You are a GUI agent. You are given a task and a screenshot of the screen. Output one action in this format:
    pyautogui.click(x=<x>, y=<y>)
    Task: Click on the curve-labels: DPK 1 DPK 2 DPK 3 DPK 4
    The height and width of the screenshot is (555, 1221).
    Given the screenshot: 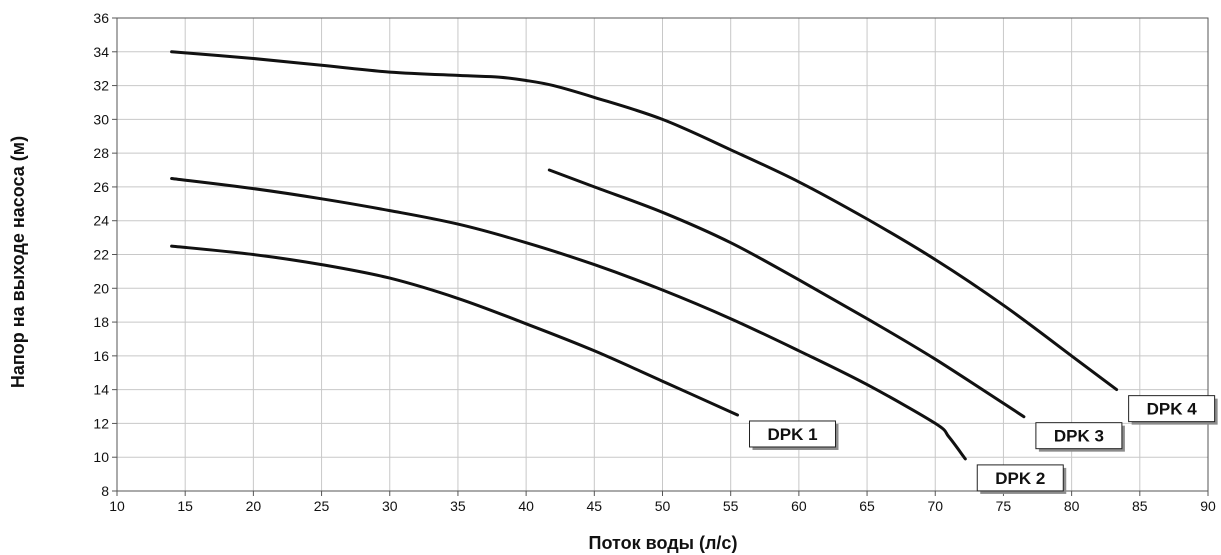 What is the action you would take?
    pyautogui.click(x=983, y=444)
    